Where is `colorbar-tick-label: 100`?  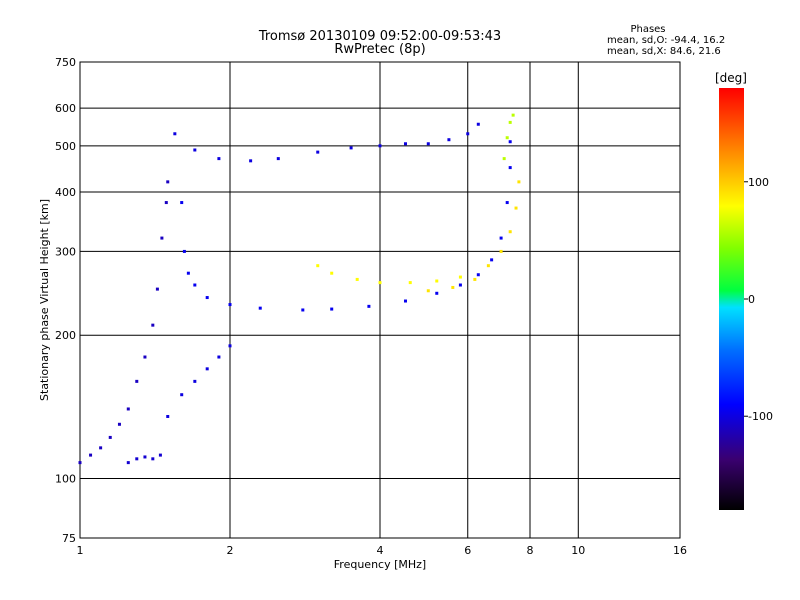
colorbar-tick-label: 100 is located at coordinates (758, 182).